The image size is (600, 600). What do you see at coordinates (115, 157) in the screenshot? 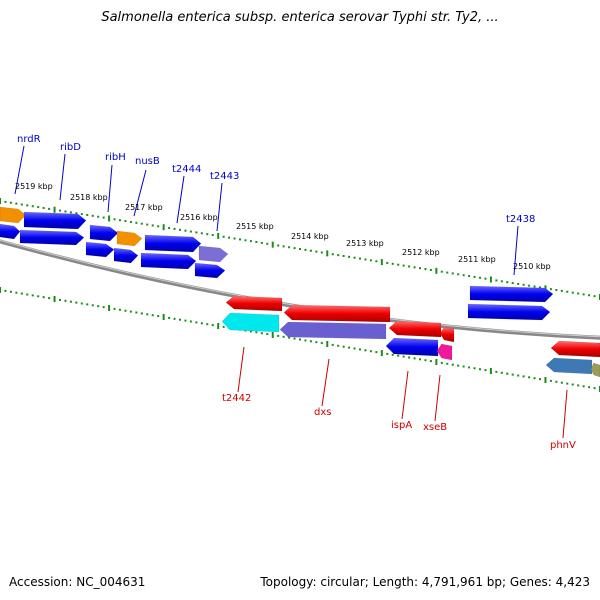
I see `gene-label: ribH` at bounding box center [115, 157].